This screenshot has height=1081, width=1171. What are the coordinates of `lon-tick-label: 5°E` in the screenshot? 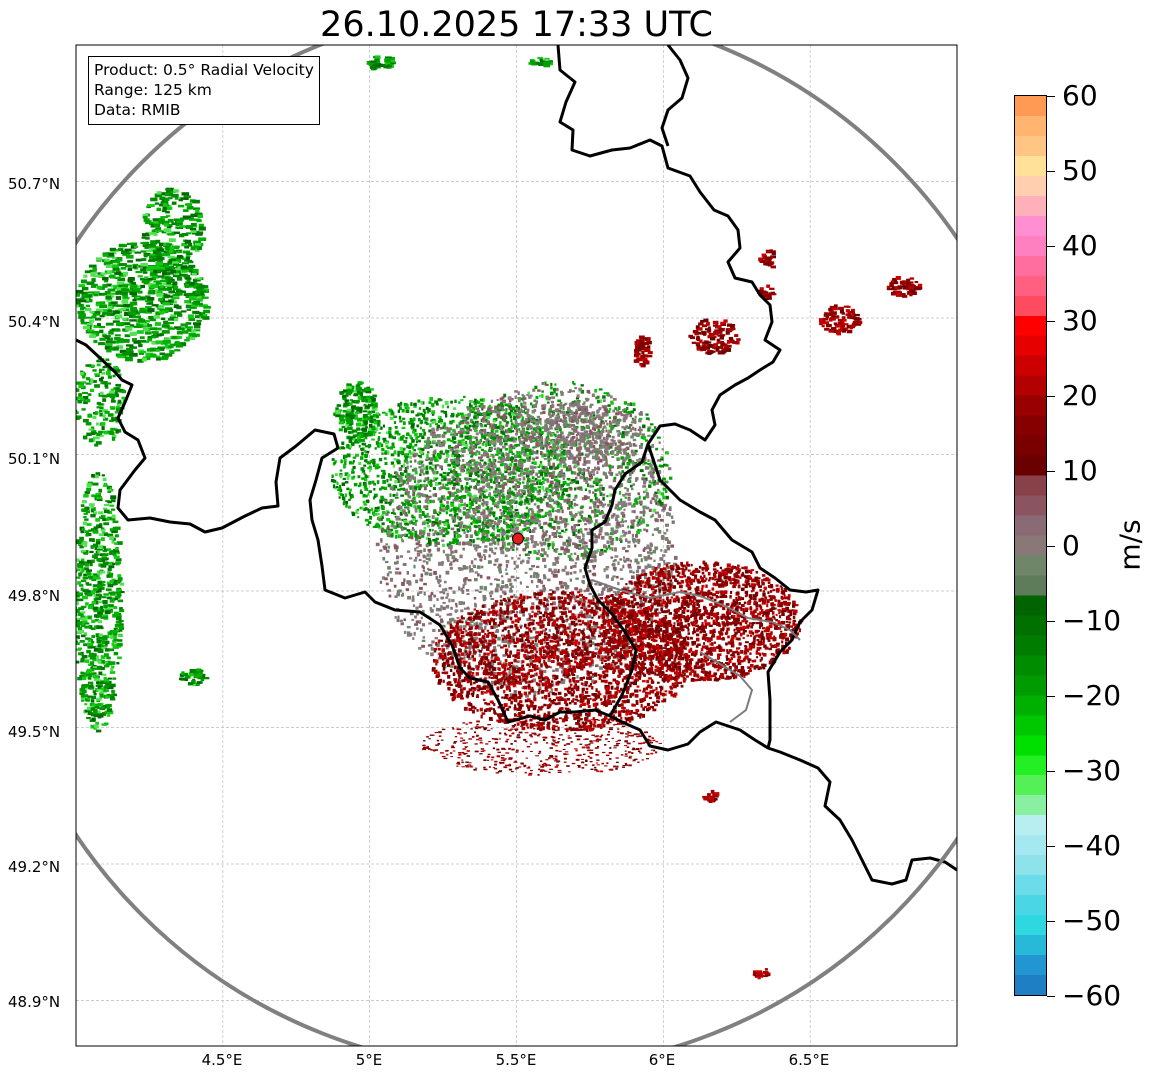 It's located at (369, 1060).